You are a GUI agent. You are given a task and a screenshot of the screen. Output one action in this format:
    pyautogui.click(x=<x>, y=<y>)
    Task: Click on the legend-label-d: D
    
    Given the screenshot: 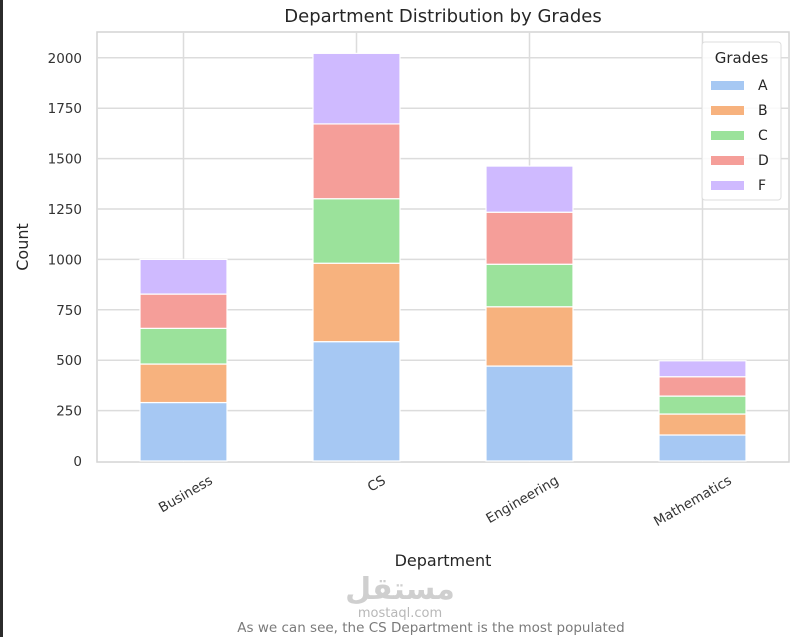 What is the action you would take?
    pyautogui.click(x=763, y=161)
    